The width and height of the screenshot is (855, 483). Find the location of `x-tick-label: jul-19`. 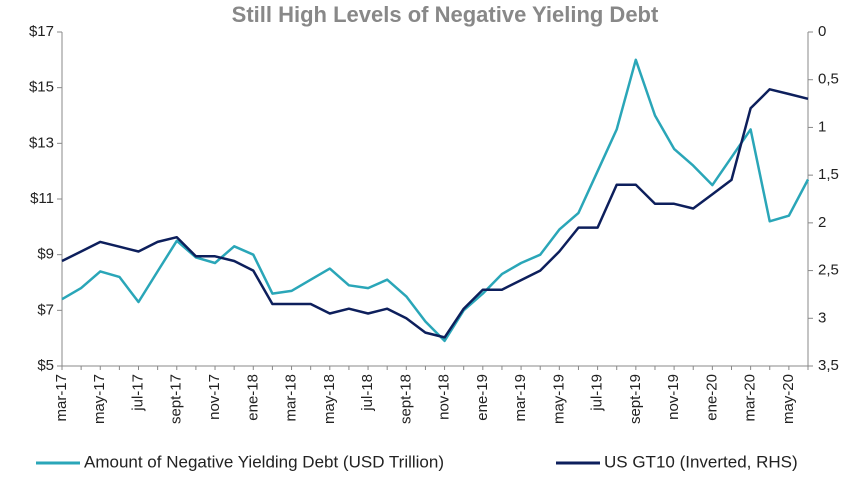

x-tick-label: jul-19 is located at coordinates (597, 393).